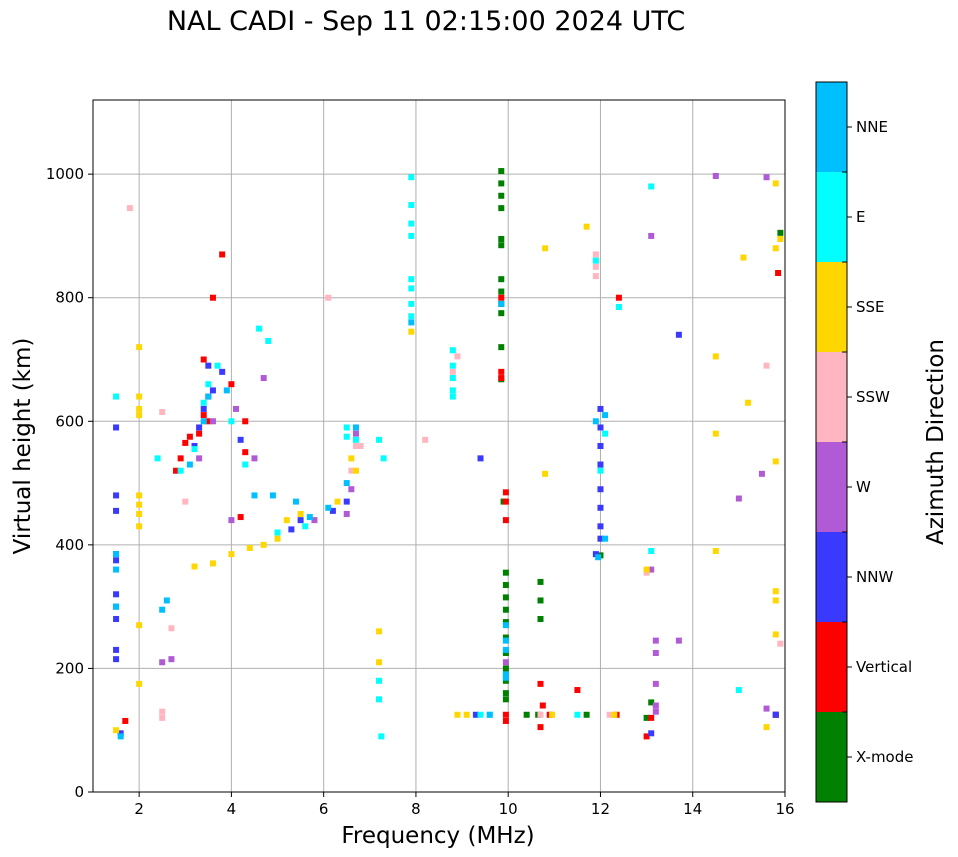 The width and height of the screenshot is (958, 857). Describe the element at coordinates (324, 809) in the screenshot. I see `x-tick-label: 6` at that location.